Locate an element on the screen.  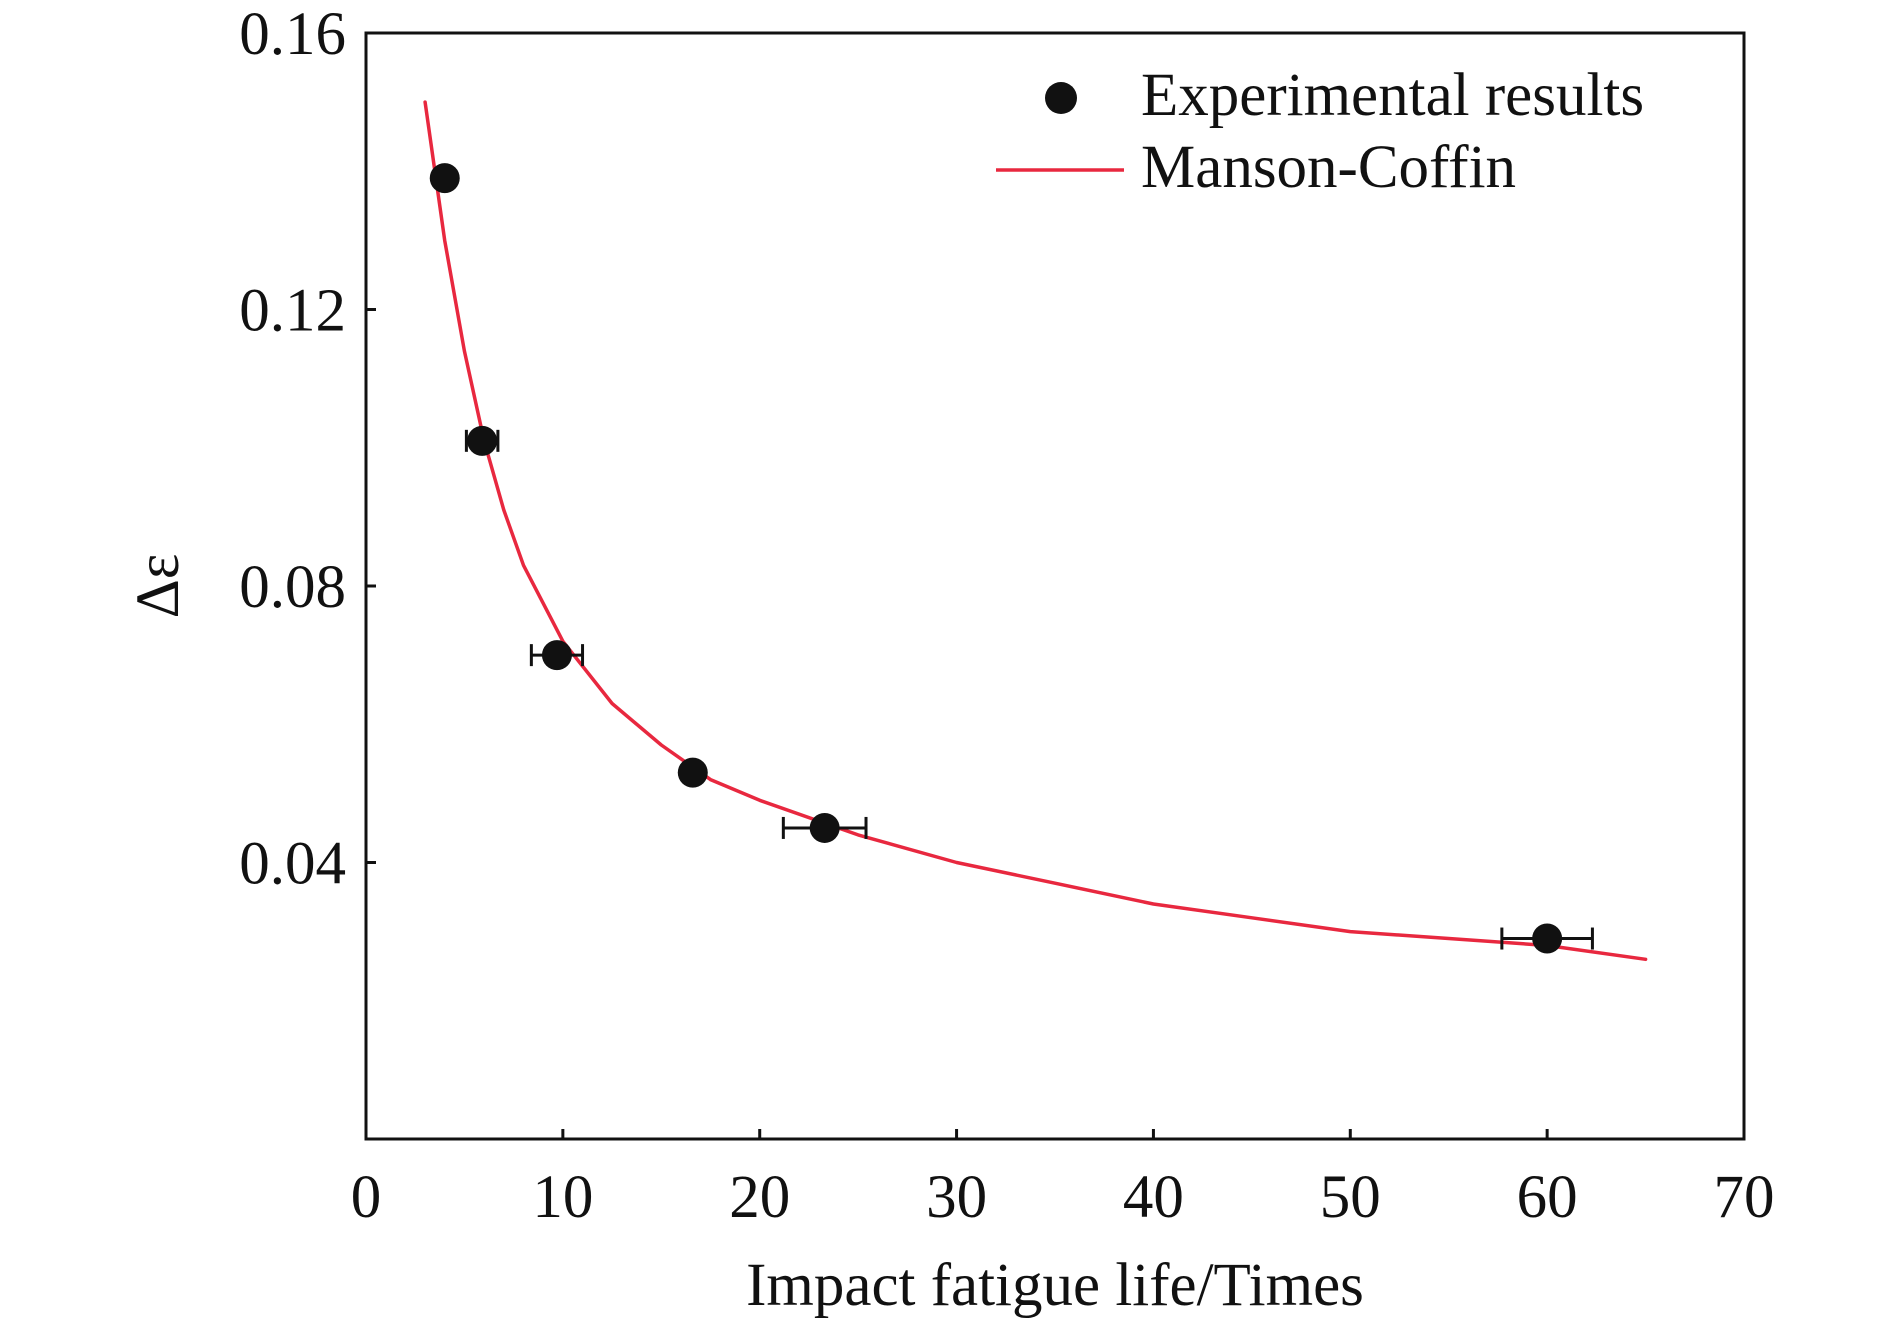
y-tick-label: 0.16 is located at coordinates (292, 34).